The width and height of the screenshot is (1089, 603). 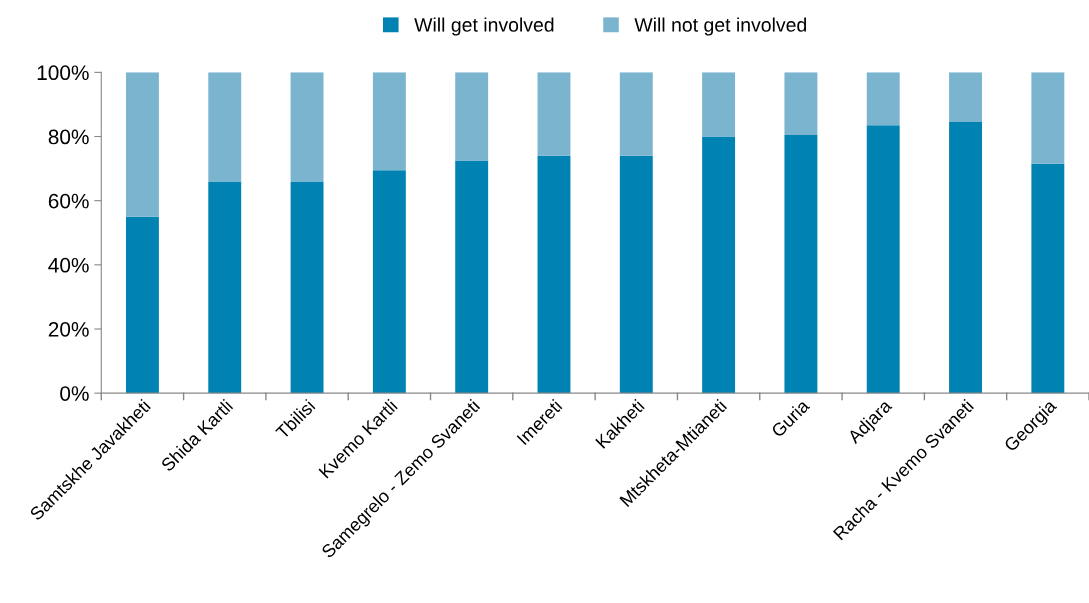 What do you see at coordinates (63, 73) in the screenshot?
I see `y-tick-label: 100%` at bounding box center [63, 73].